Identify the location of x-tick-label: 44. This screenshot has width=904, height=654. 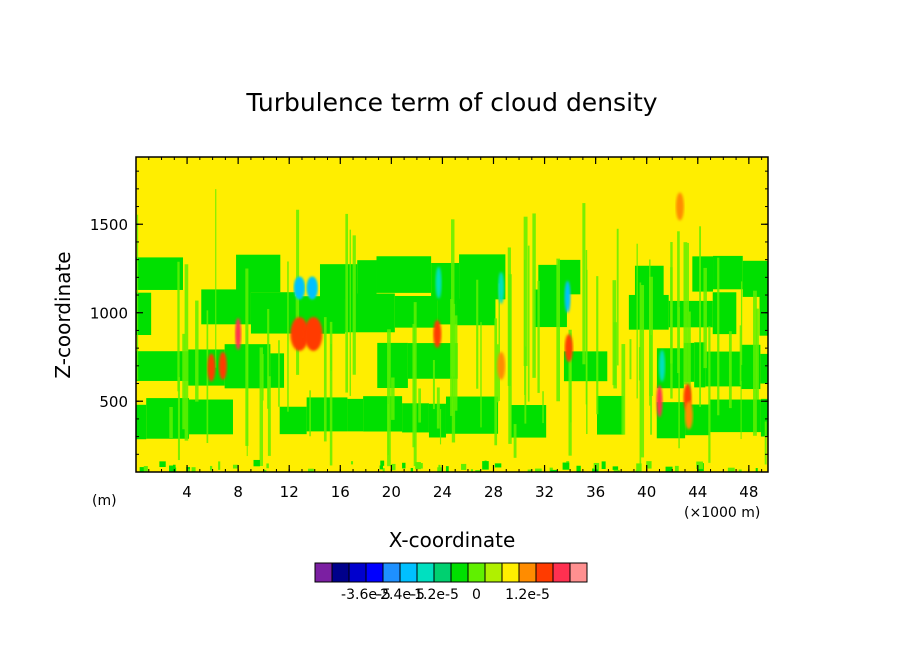
(697, 492).